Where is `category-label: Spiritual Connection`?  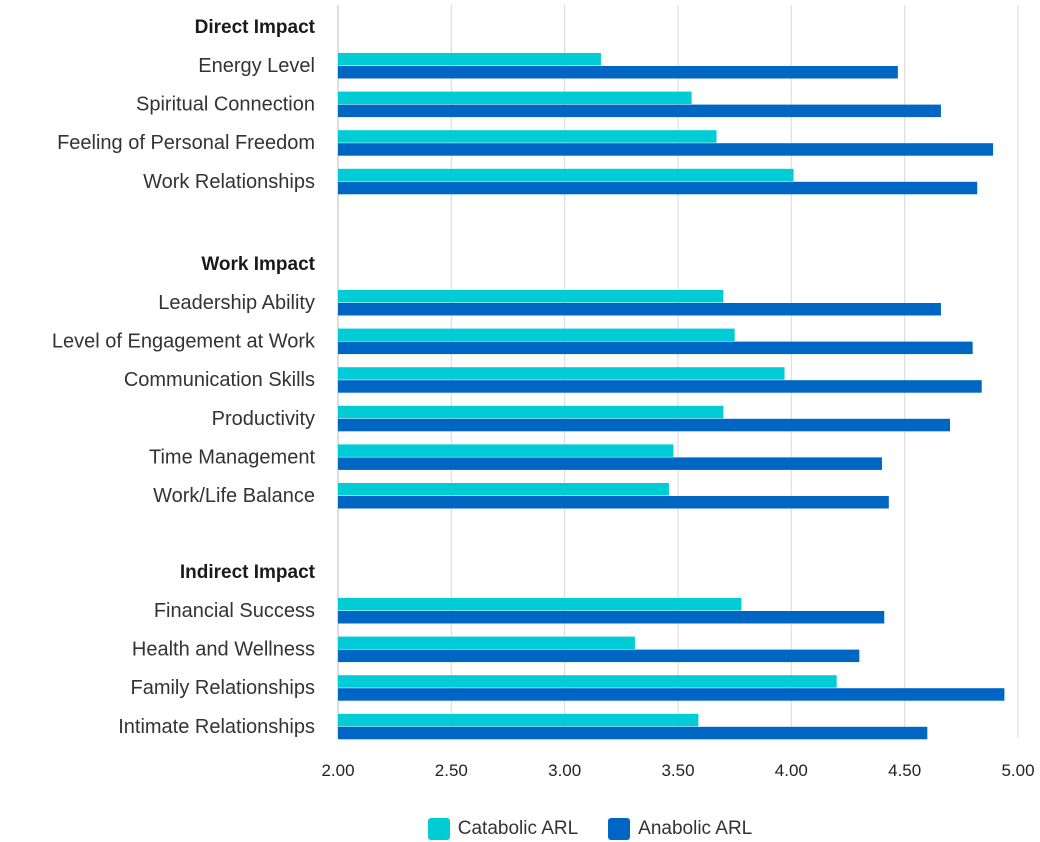
category-label: Spiritual Connection is located at coordinates (225, 105).